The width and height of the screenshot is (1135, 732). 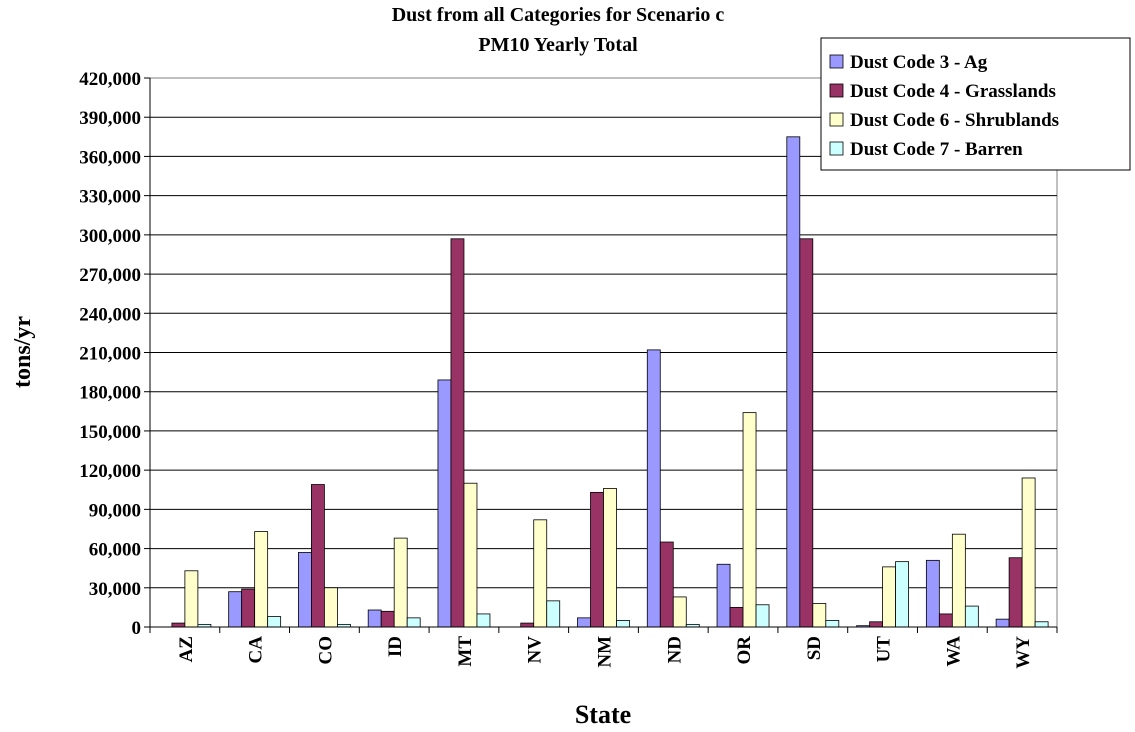 What do you see at coordinates (603, 714) in the screenshot?
I see `x-axis-label: State` at bounding box center [603, 714].